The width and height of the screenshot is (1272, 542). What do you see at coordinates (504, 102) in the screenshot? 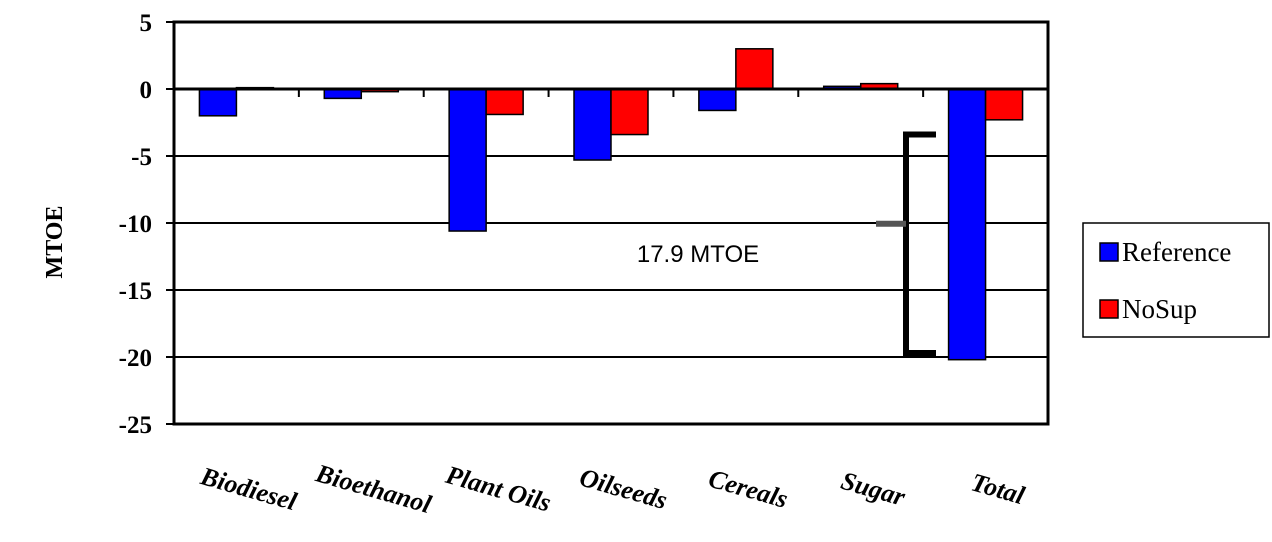
I see `bar-nosup-plant-oils` at bounding box center [504, 102].